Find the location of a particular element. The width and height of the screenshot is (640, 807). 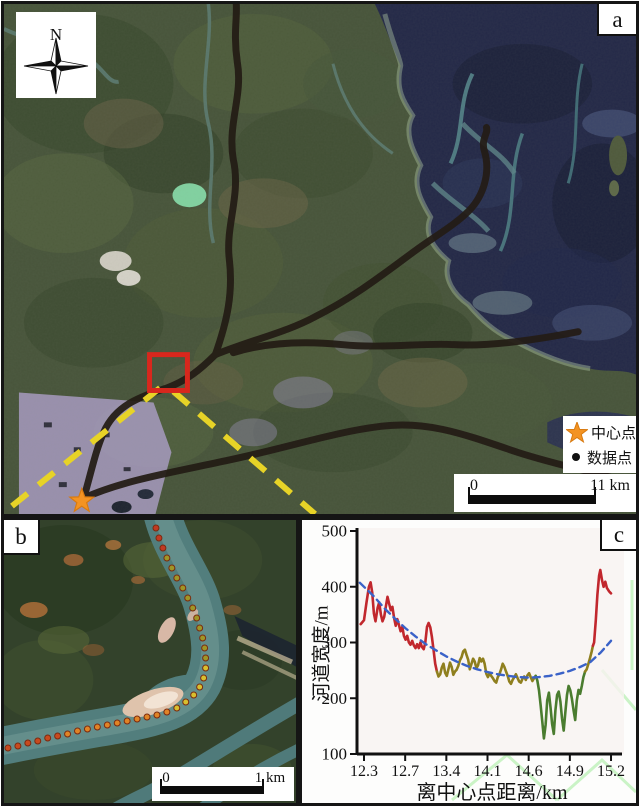

scale-bar-a: 0 11 km is located at coordinates (545, 493).